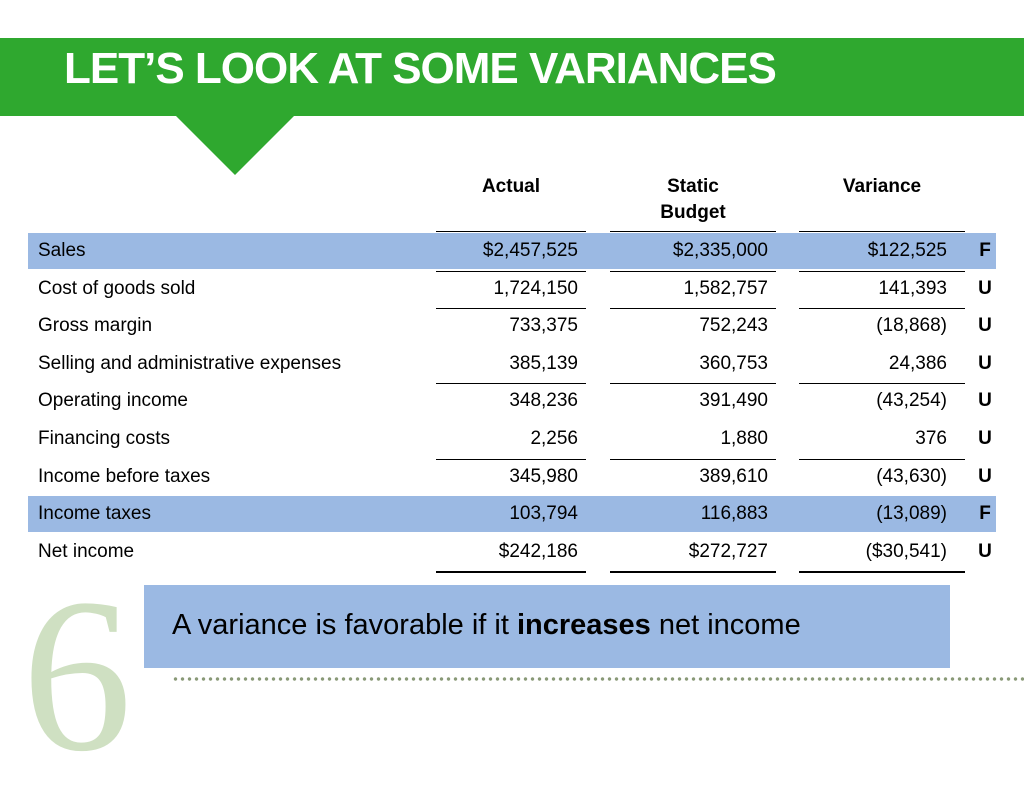 Image resolution: width=1024 pixels, height=797 pixels. What do you see at coordinates (95, 326) in the screenshot?
I see `row-label: Gross margin` at bounding box center [95, 326].